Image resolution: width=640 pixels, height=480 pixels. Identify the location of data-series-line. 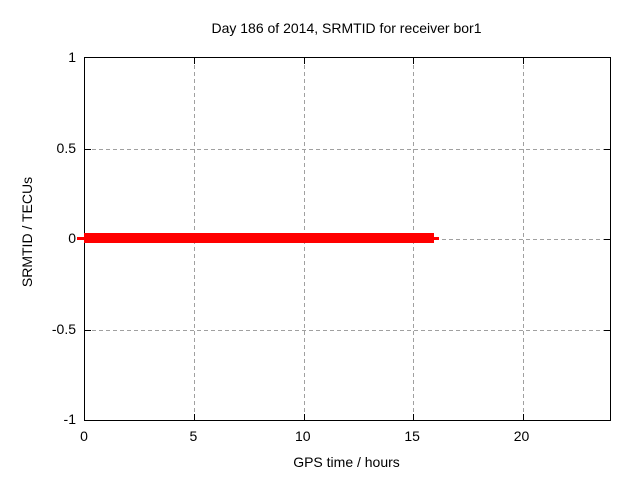
(259, 238).